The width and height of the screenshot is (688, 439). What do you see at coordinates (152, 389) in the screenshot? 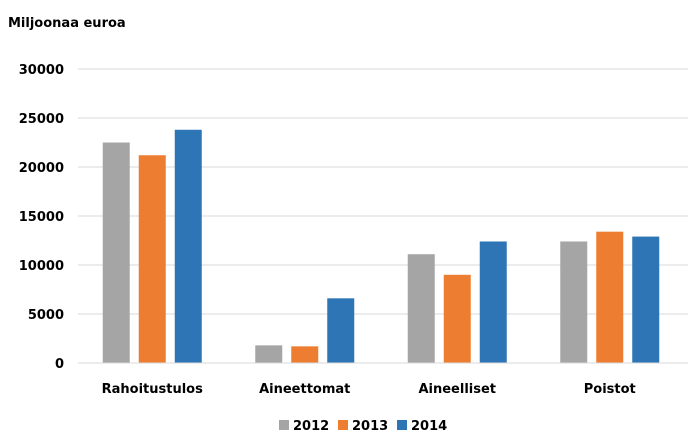
I see `x-category-label: Rahoitustulos` at bounding box center [152, 389].